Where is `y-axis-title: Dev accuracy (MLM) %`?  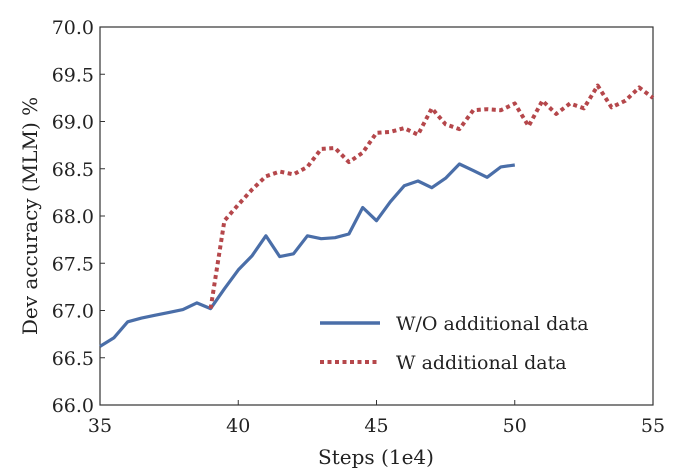
y-axis-title: Dev accuracy (MLM) % is located at coordinates (30, 216).